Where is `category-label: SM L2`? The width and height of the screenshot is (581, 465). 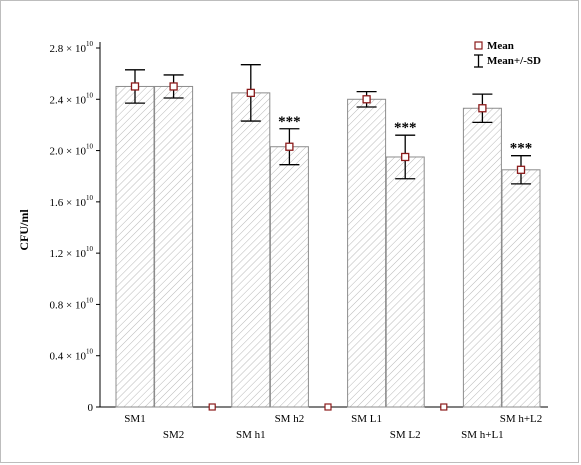
category-label: SM L2 is located at coordinates (405, 435).